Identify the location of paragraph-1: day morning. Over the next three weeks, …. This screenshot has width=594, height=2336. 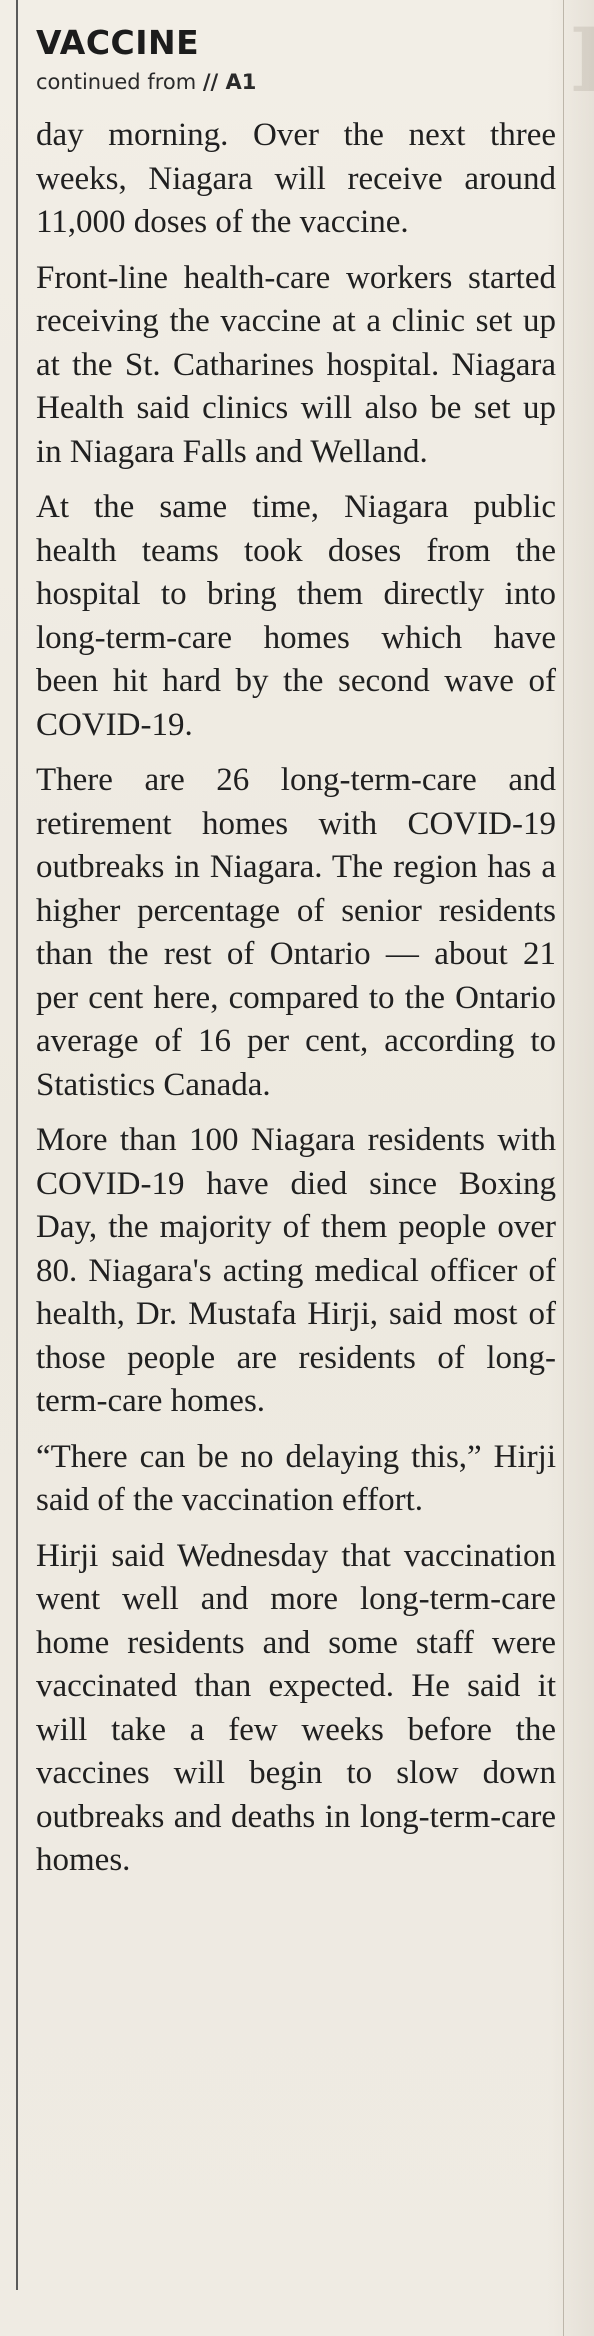
(296, 178).